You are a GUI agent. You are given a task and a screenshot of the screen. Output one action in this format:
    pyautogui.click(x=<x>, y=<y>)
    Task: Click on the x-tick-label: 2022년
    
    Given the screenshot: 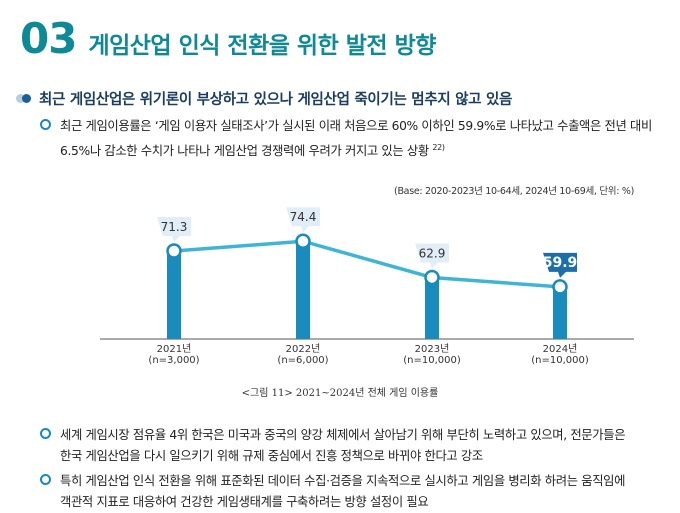 What is the action you would take?
    pyautogui.click(x=303, y=349)
    